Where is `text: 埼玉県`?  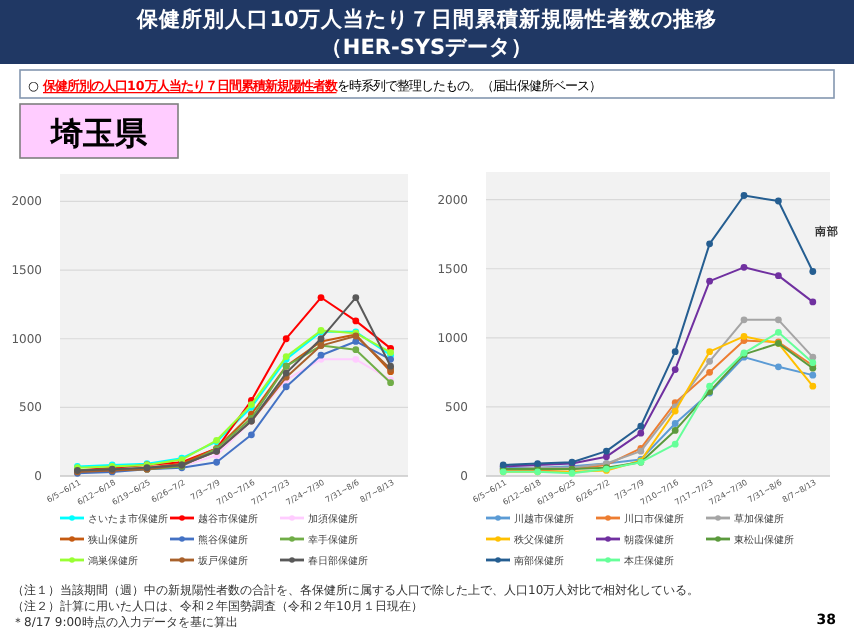 text: 埼玉県 is located at coordinates (99, 133).